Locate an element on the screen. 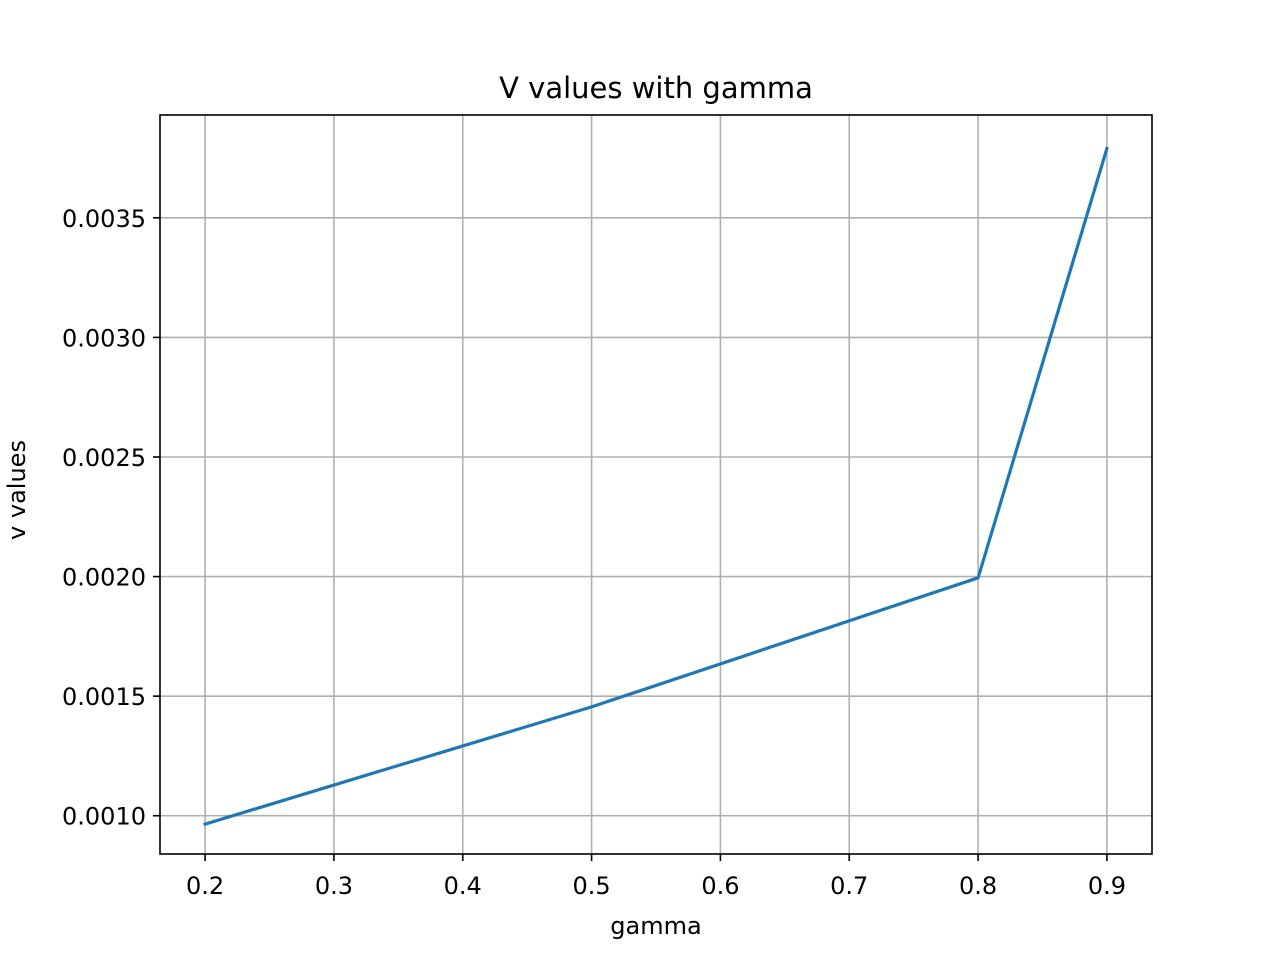  x-tick-label: 0.6 is located at coordinates (720, 886).